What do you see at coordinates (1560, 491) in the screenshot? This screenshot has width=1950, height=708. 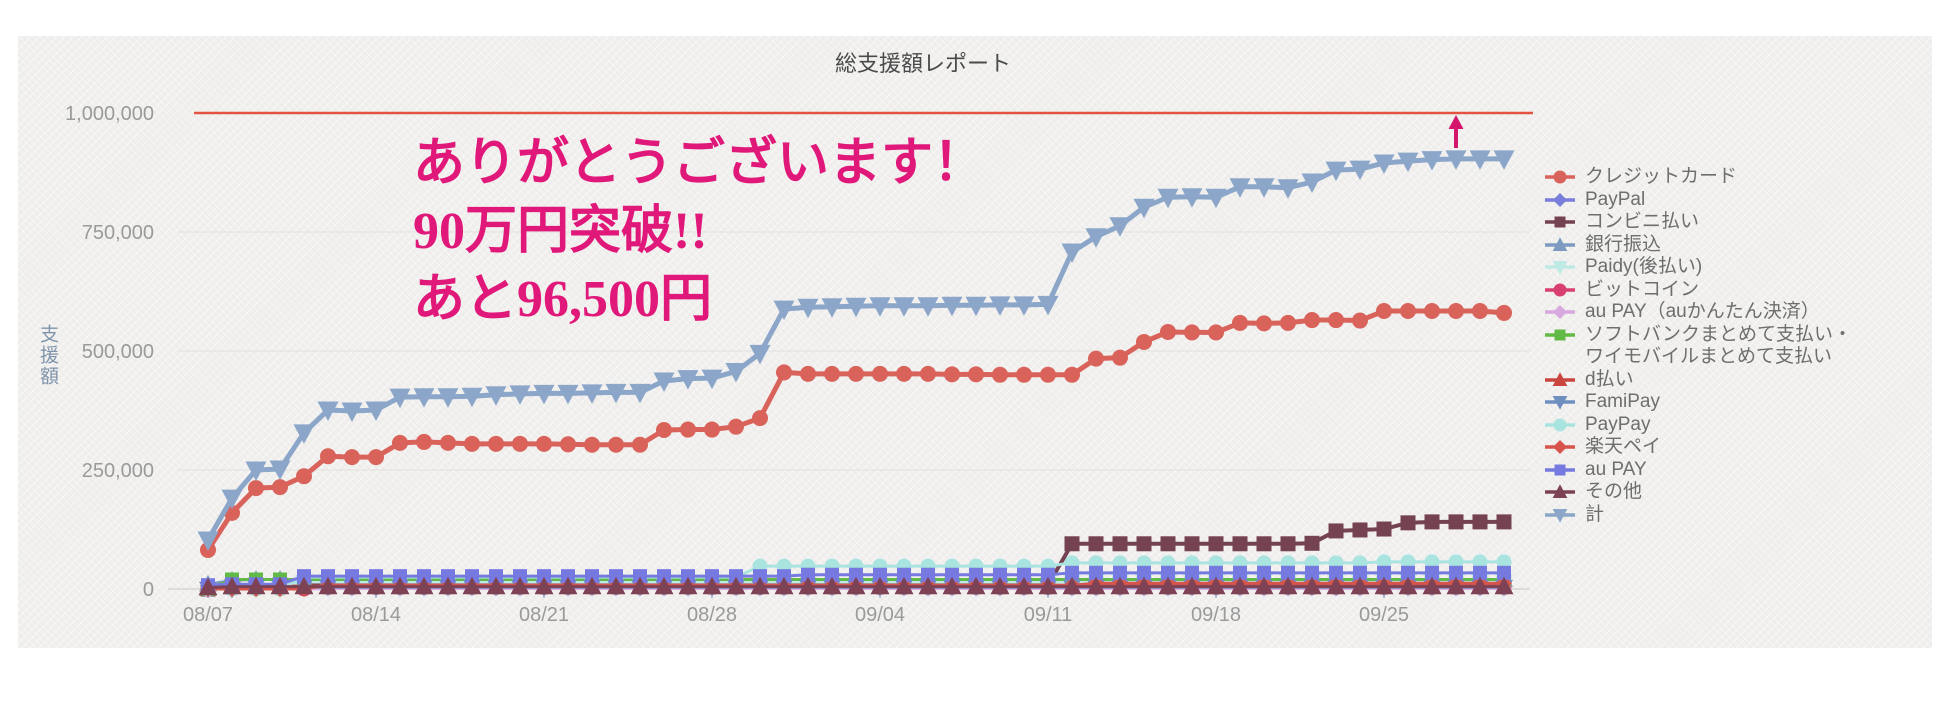 I see `sonota-legend-marker-icon` at bounding box center [1560, 491].